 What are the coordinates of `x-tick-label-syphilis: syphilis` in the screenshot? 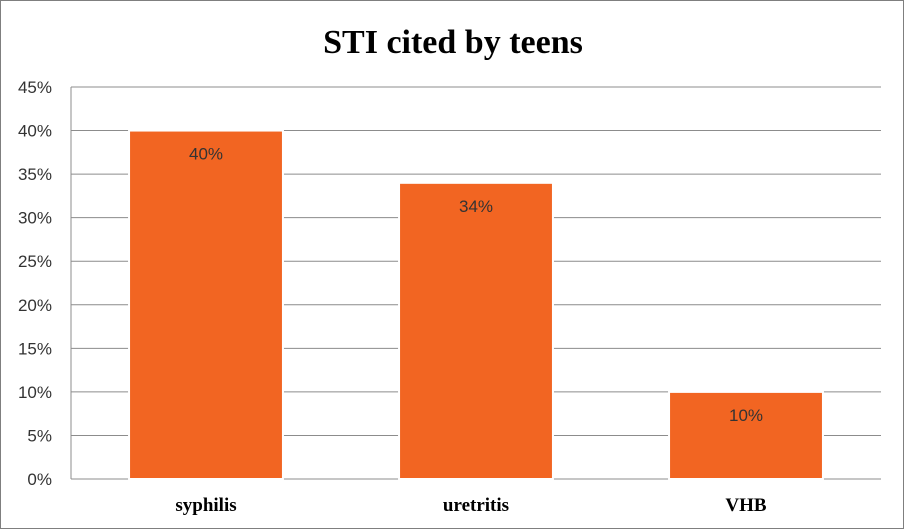 It's located at (205, 505).